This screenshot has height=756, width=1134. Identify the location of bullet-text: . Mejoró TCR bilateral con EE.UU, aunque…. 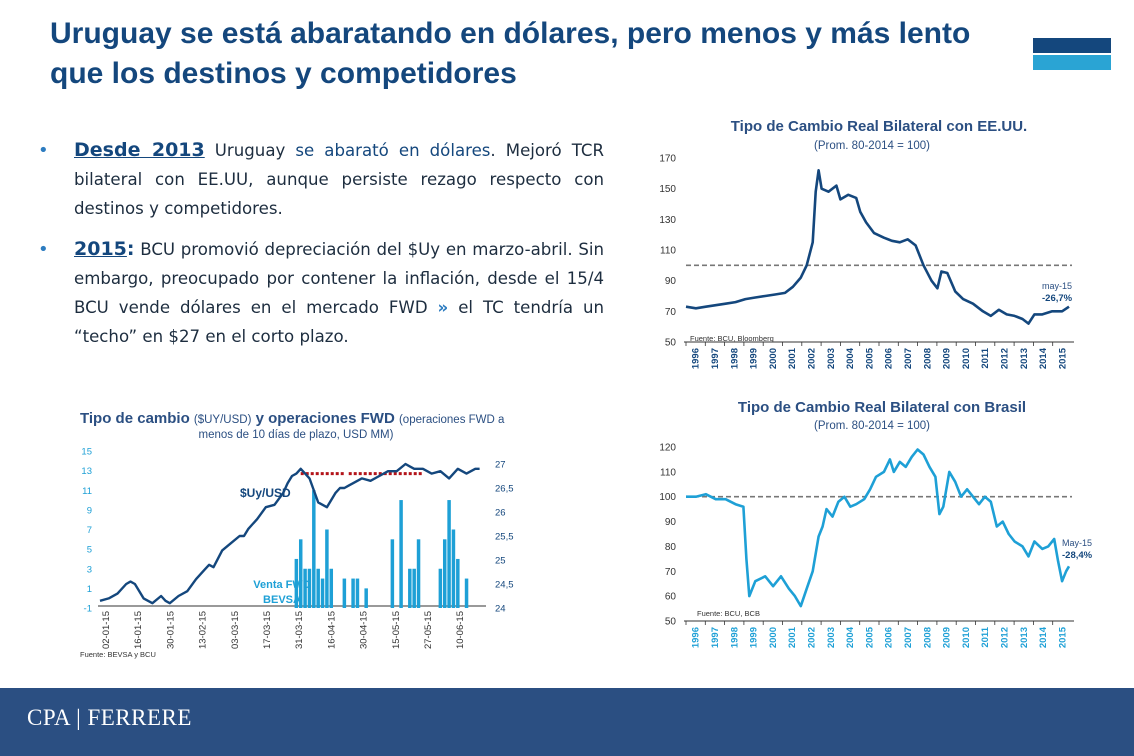
(339, 179).